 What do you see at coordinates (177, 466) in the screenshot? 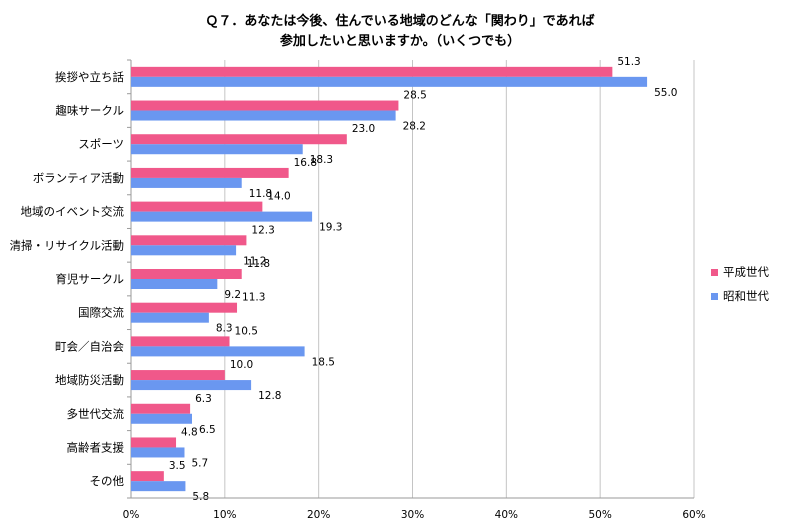
I see `data-label: 3.5` at bounding box center [177, 466].